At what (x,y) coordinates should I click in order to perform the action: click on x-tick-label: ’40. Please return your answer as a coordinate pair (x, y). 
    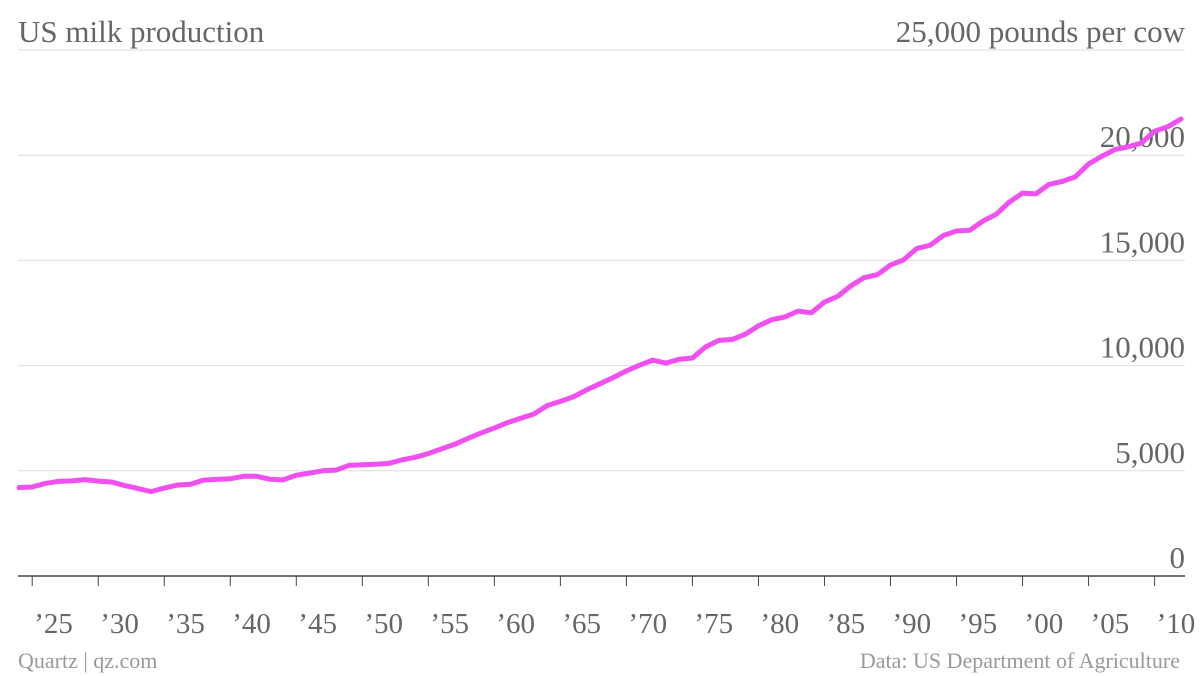
    Looking at the image, I should click on (251, 624).